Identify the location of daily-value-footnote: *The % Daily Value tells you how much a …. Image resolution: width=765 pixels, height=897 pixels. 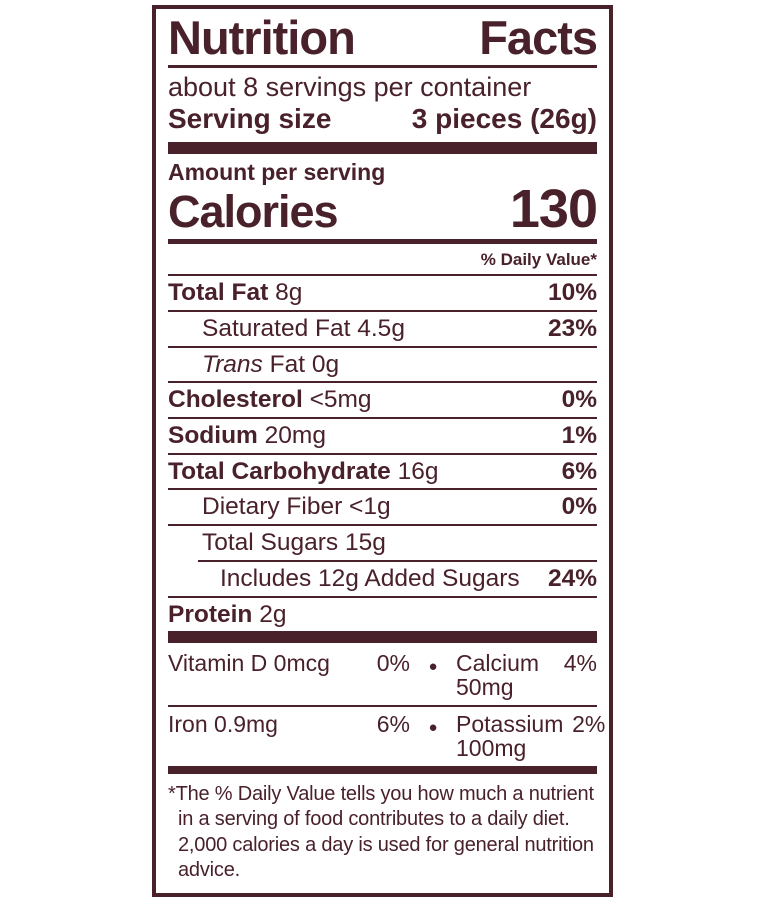
(381, 832).